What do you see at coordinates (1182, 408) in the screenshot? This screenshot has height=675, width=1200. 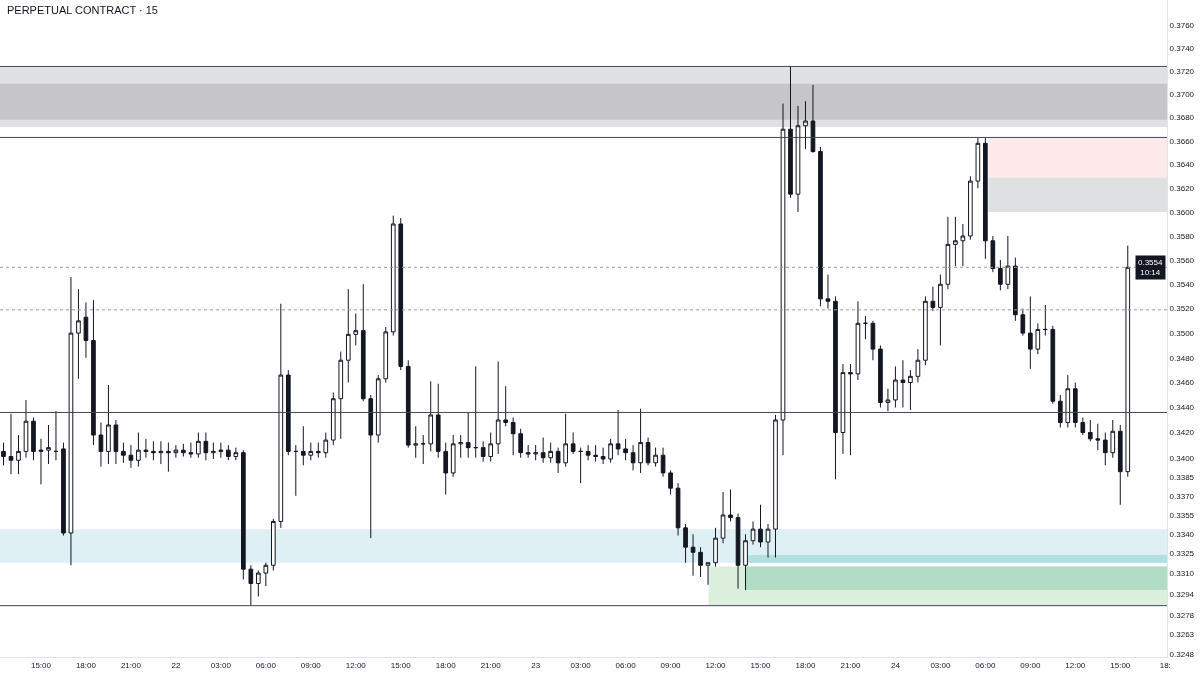 I see `y-tick-label: 0.3440` at bounding box center [1182, 408].